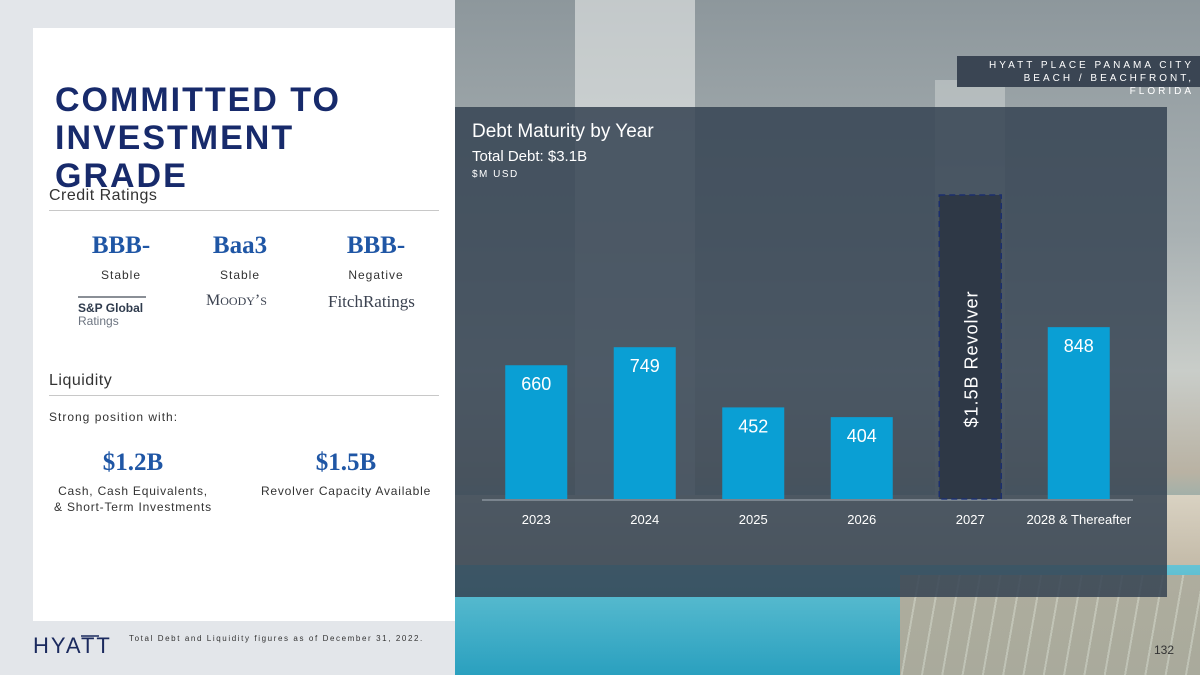  Describe the element at coordinates (645, 366) in the screenshot. I see `bar-value-label: 749` at that location.